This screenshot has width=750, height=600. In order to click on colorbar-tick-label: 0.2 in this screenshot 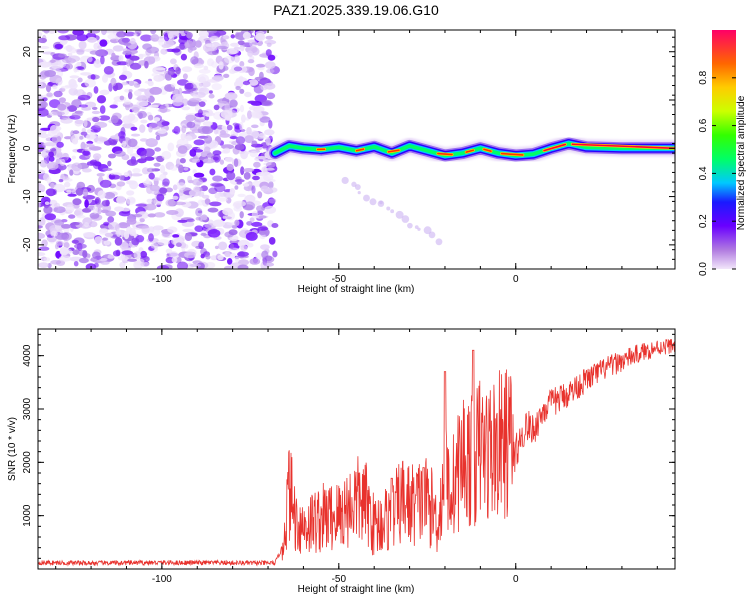, I will do `click(703, 221)`.